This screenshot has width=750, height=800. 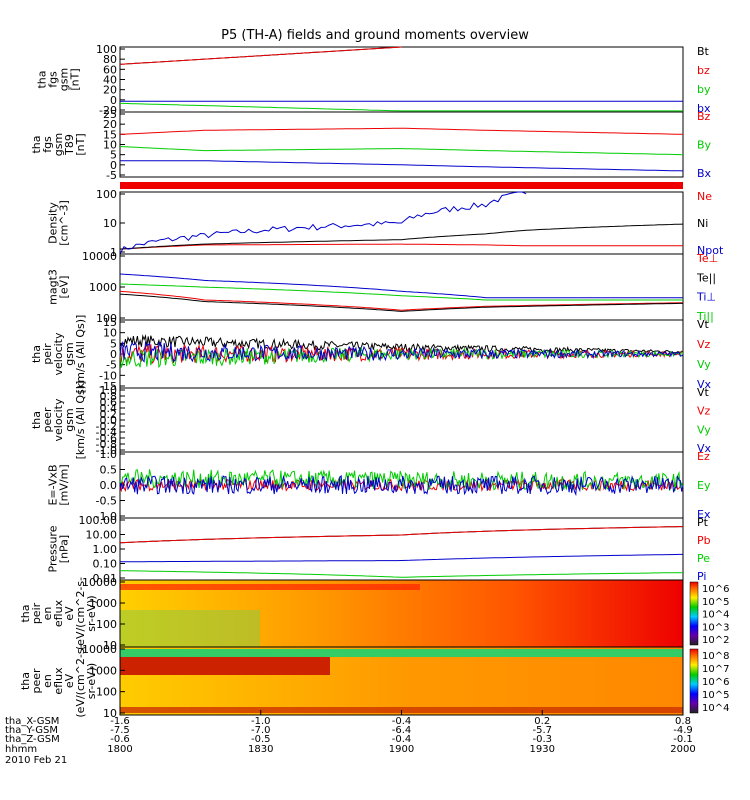 I want to click on y-axis-label: thapeirvelocitygsm[km/s (All Qs)], so click(x=58, y=354).